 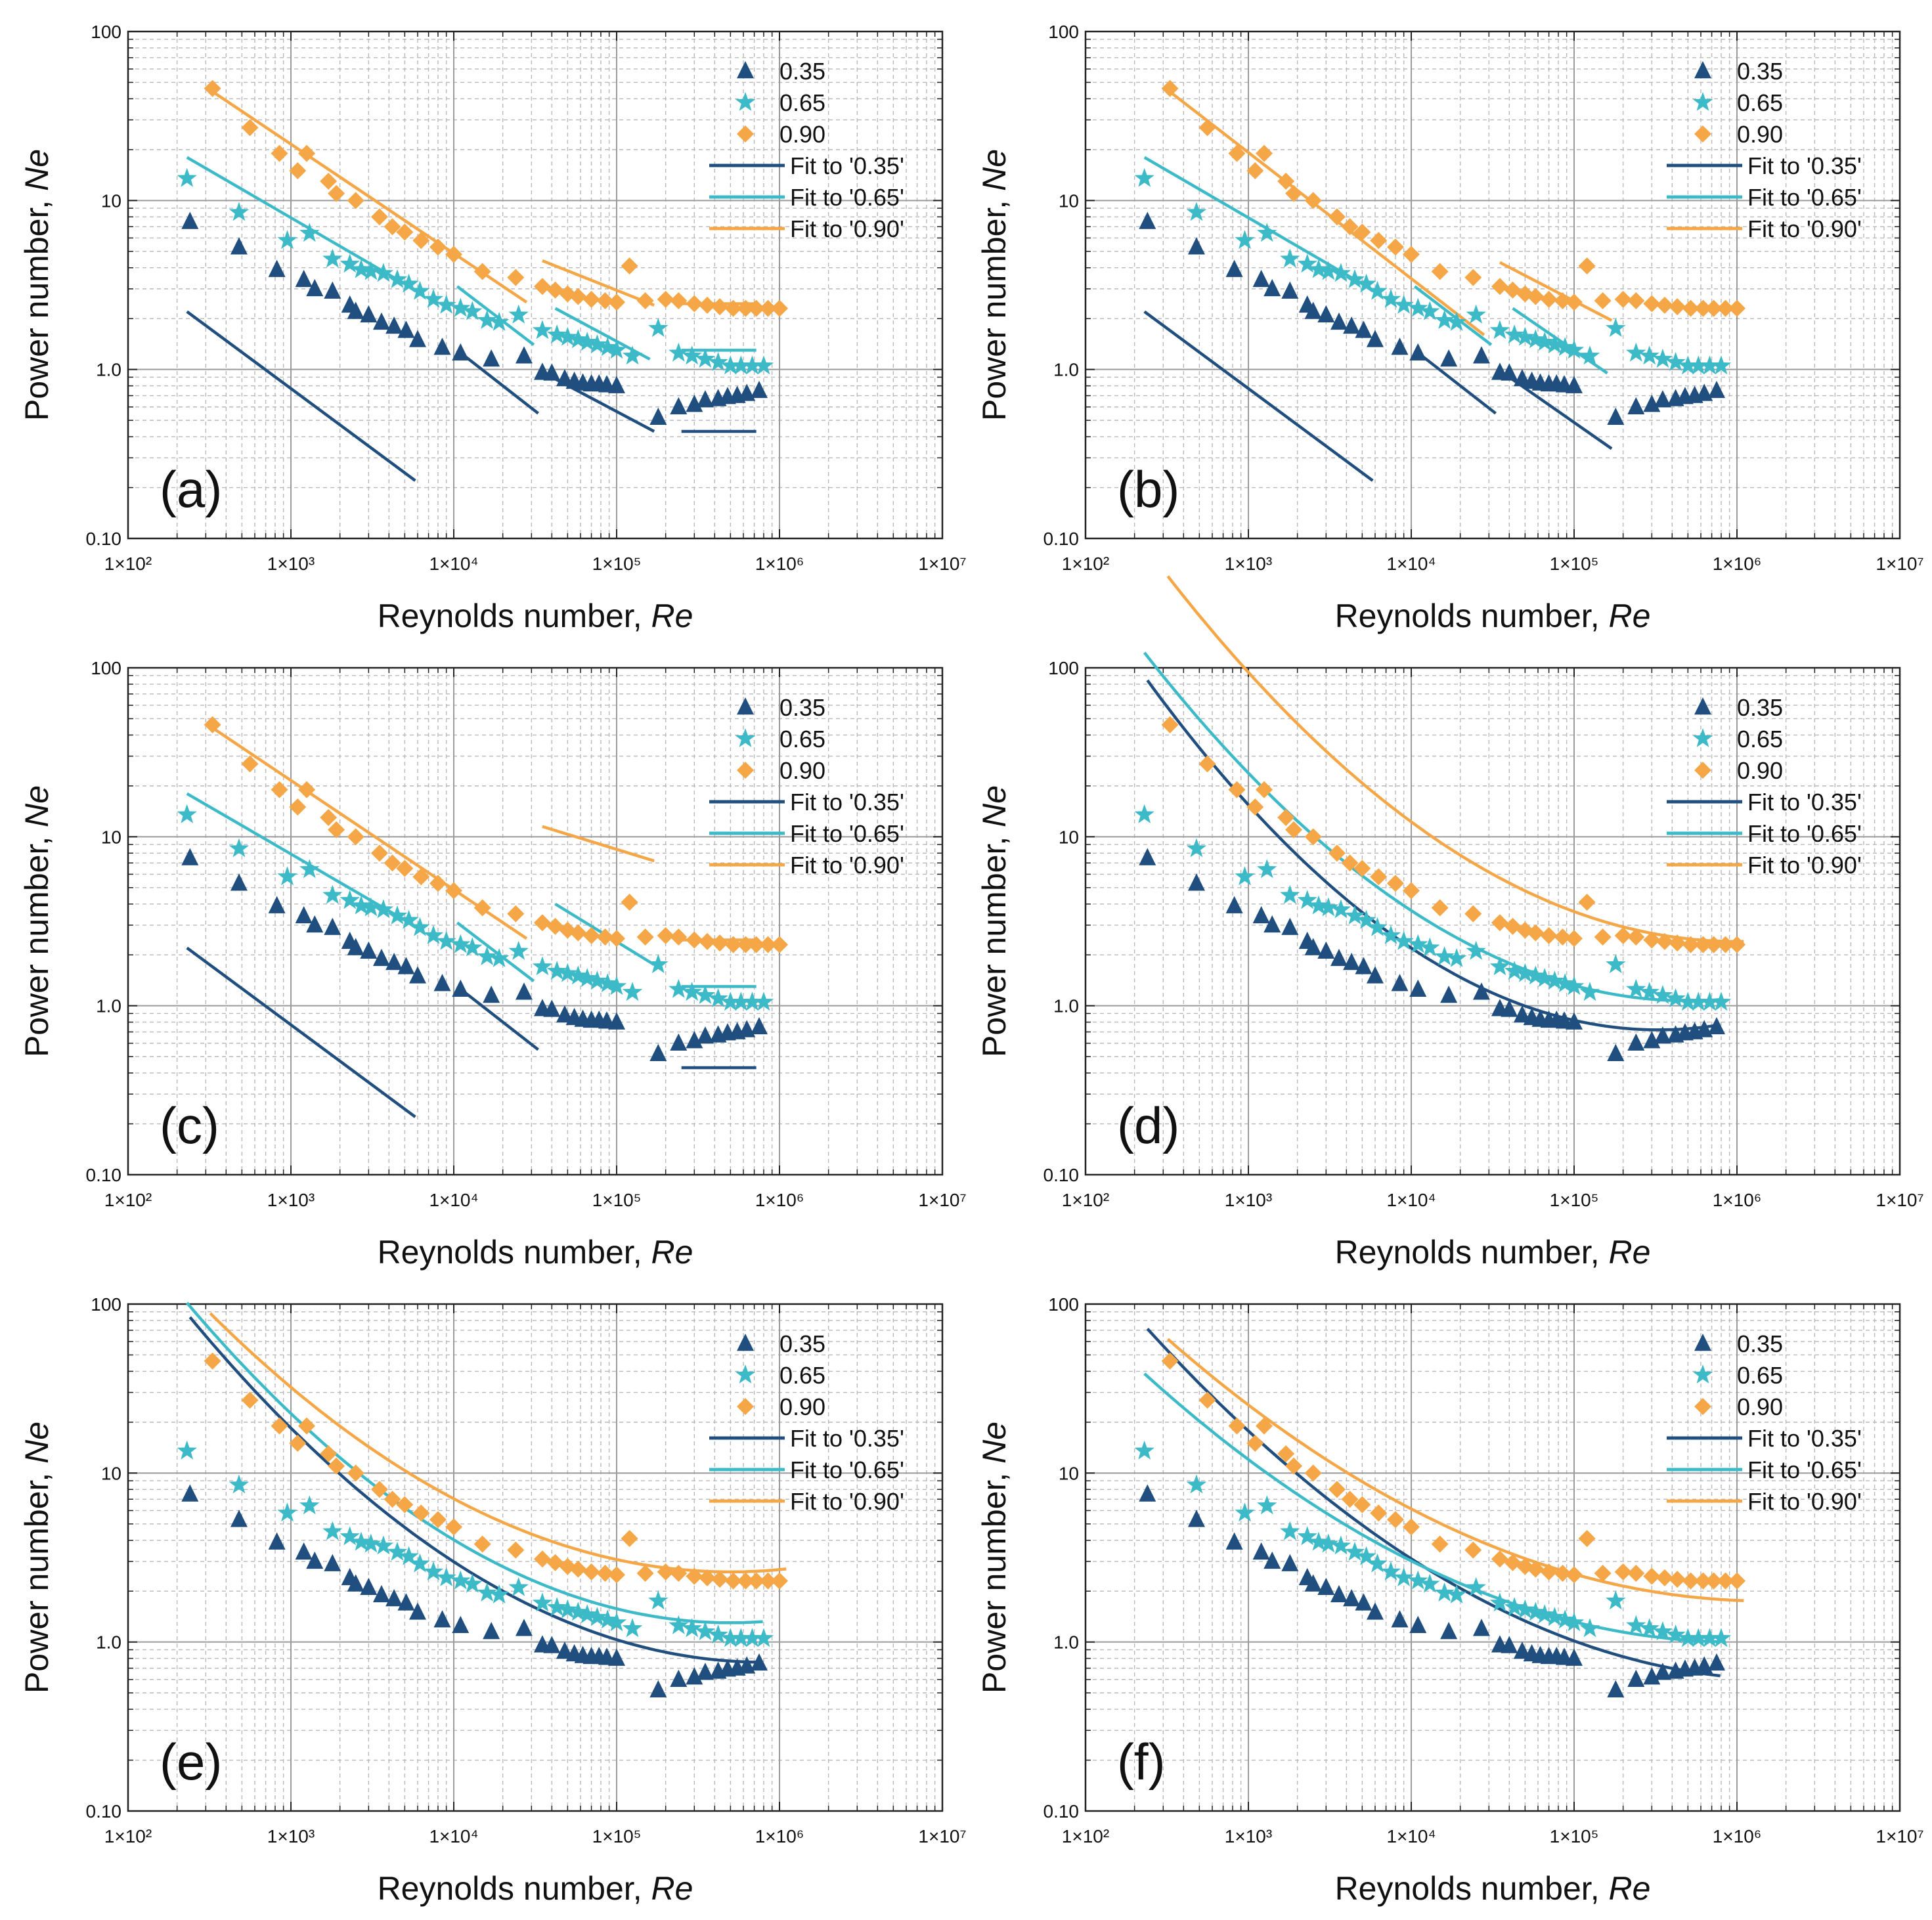 What do you see at coordinates (847, 197) in the screenshot?
I see `legend-label: Fit to '0.65'` at bounding box center [847, 197].